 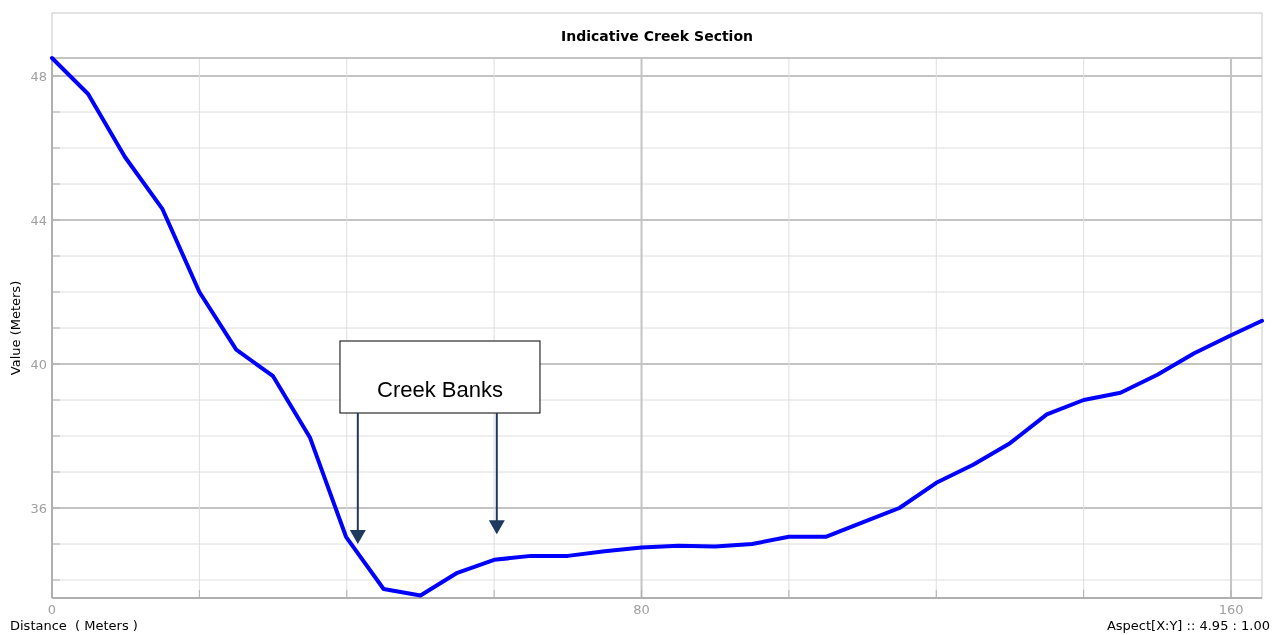 What do you see at coordinates (657, 36) in the screenshot?
I see `chart-title: Indicative Creek Section` at bounding box center [657, 36].